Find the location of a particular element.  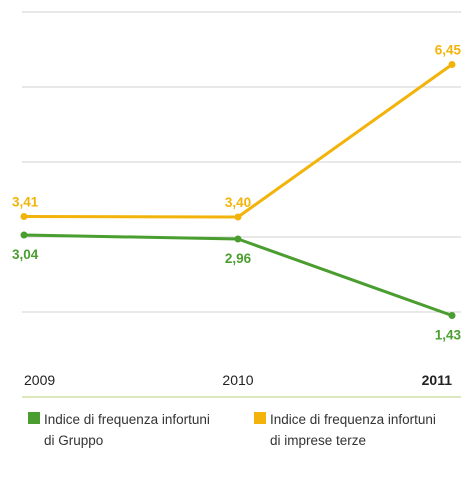

data-label: 3,41 is located at coordinates (25, 202).